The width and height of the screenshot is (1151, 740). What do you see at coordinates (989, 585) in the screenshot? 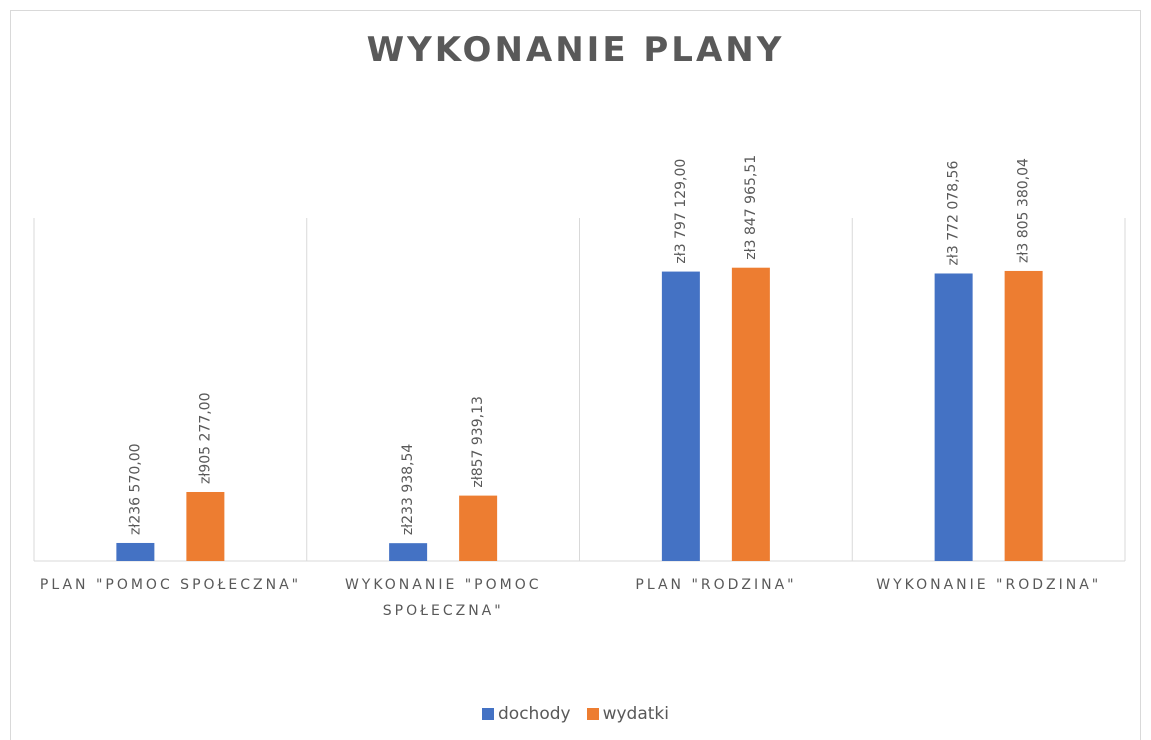
I see `x-tick-label: WYKONANIE "RODZINA"` at bounding box center [989, 585].